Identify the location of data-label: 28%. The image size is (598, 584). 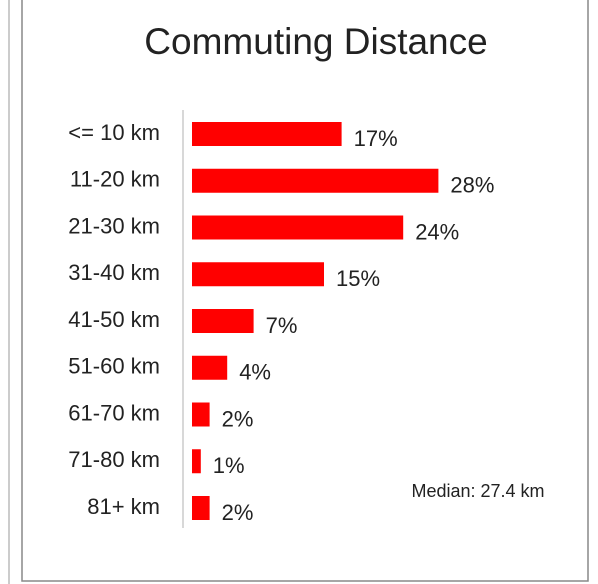
(472, 185).